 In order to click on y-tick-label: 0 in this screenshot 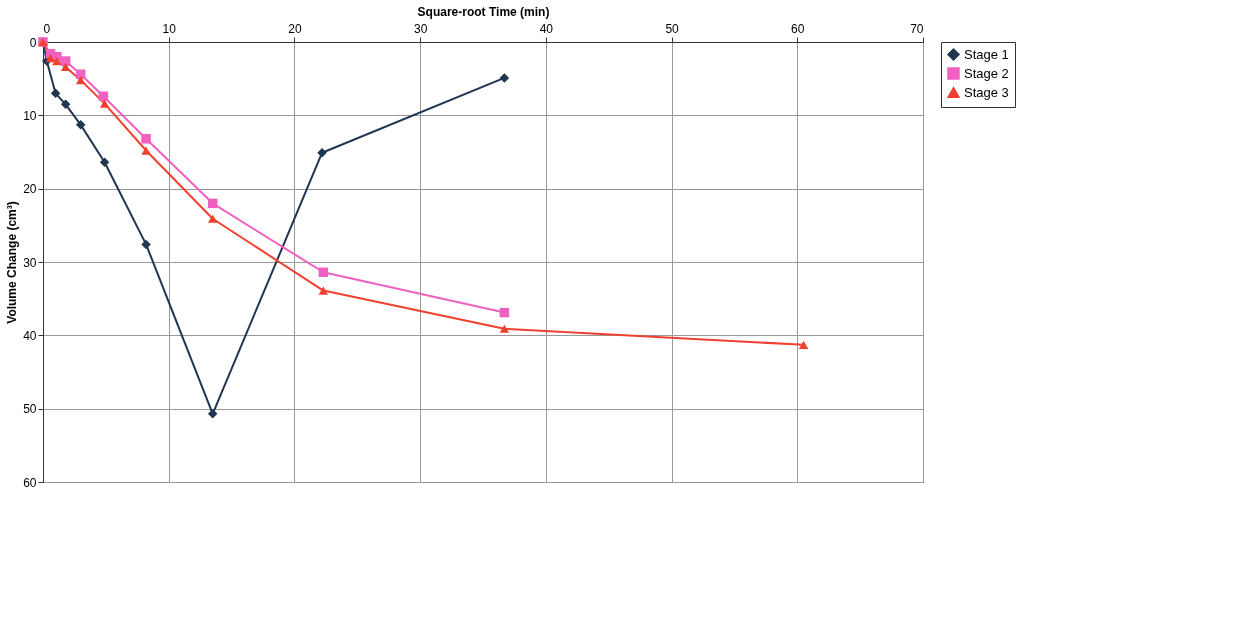, I will do `click(33, 42)`.